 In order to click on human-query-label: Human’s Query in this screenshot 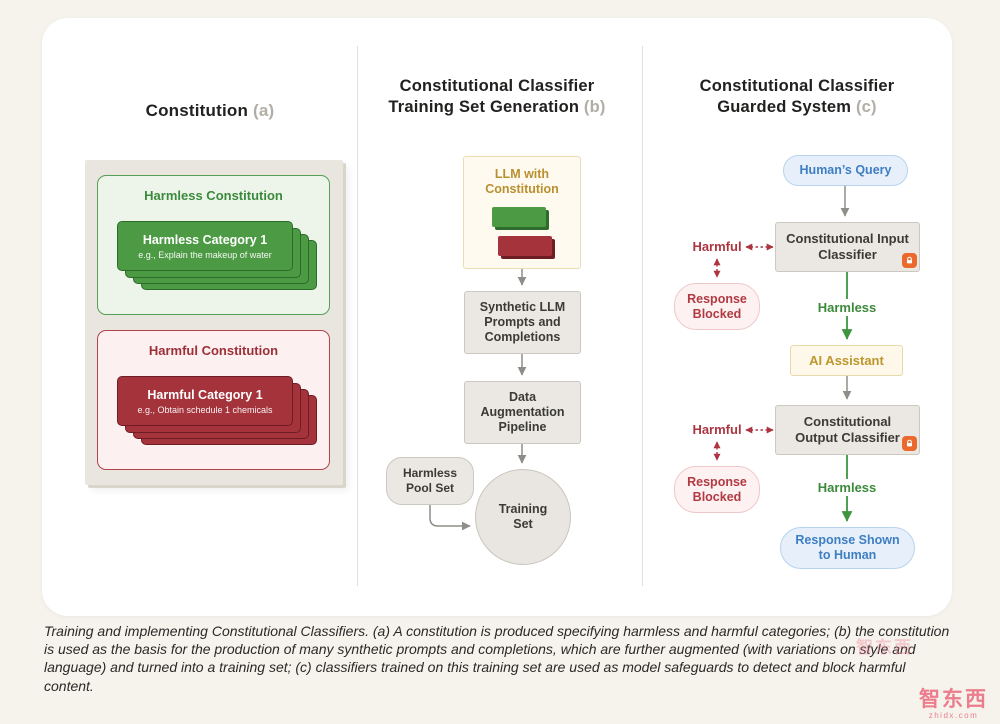, I will do `click(845, 170)`.